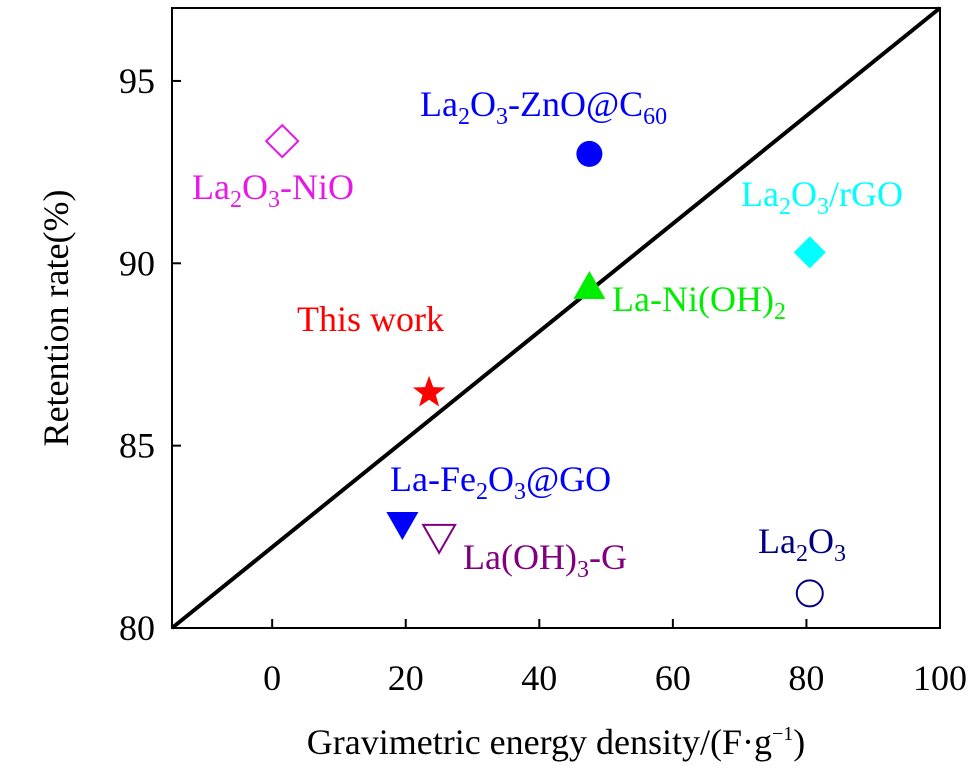 The height and width of the screenshot is (772, 978). What do you see at coordinates (406, 678) in the screenshot?
I see `x-tick-label: 20` at bounding box center [406, 678].